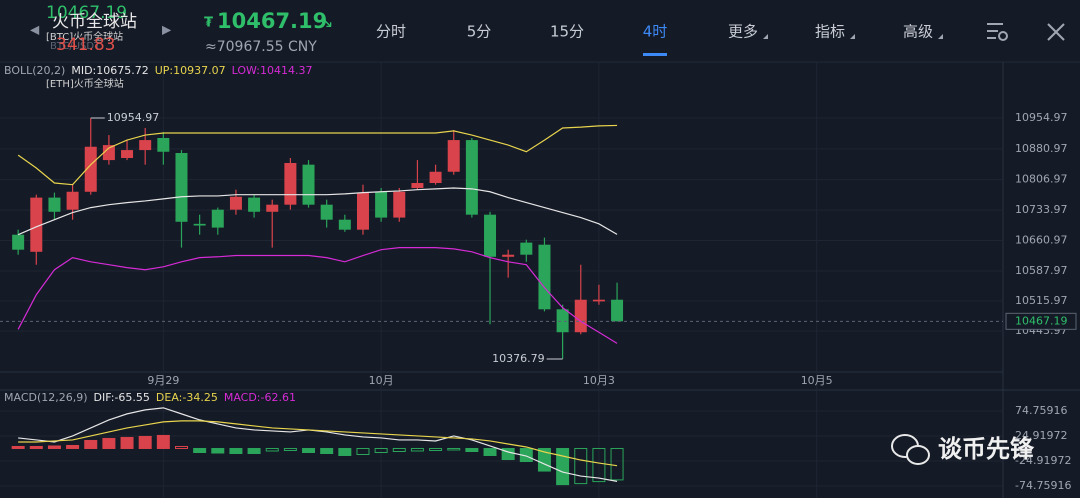 This screenshot has height=498, width=1080. Describe the element at coordinates (35, 30) in the screenshot. I see `prev-arrow: ◀` at that location.